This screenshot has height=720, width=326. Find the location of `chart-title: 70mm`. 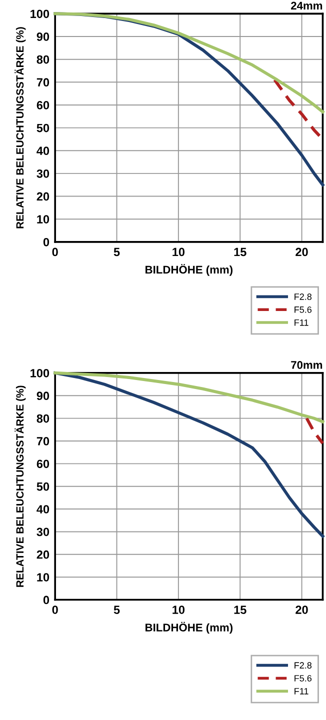

chart-title: 70mm is located at coordinates (306, 365).